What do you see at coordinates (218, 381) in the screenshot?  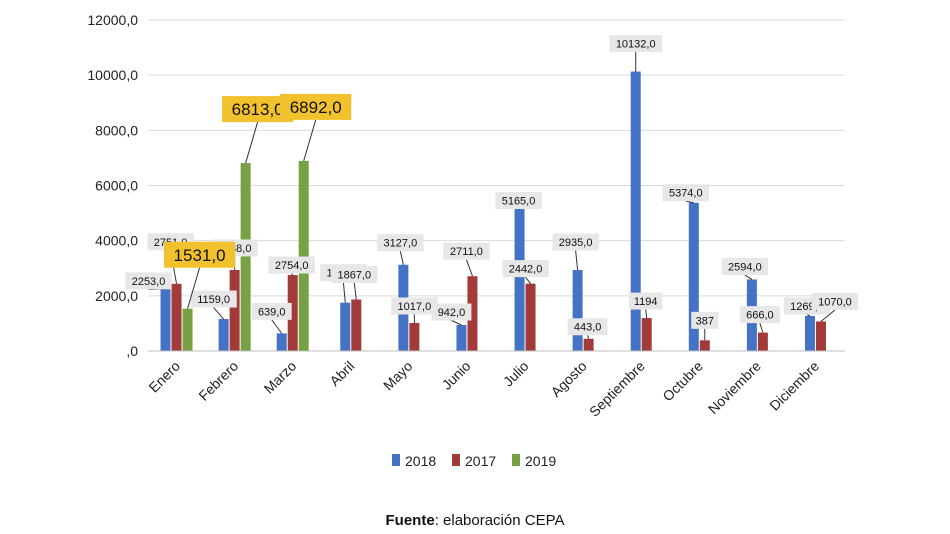 I see `x-tick-label: Febrero` at bounding box center [218, 381].